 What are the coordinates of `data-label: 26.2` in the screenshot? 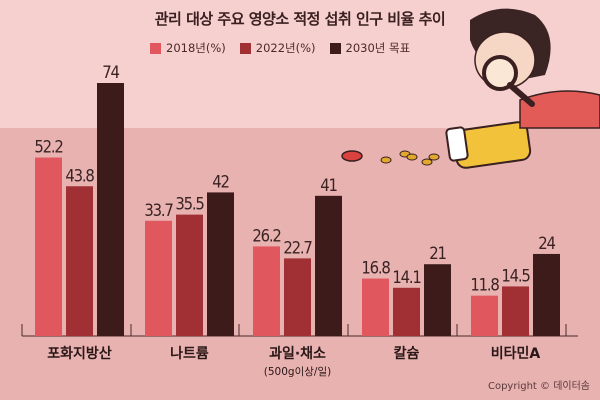 It's located at (266, 235).